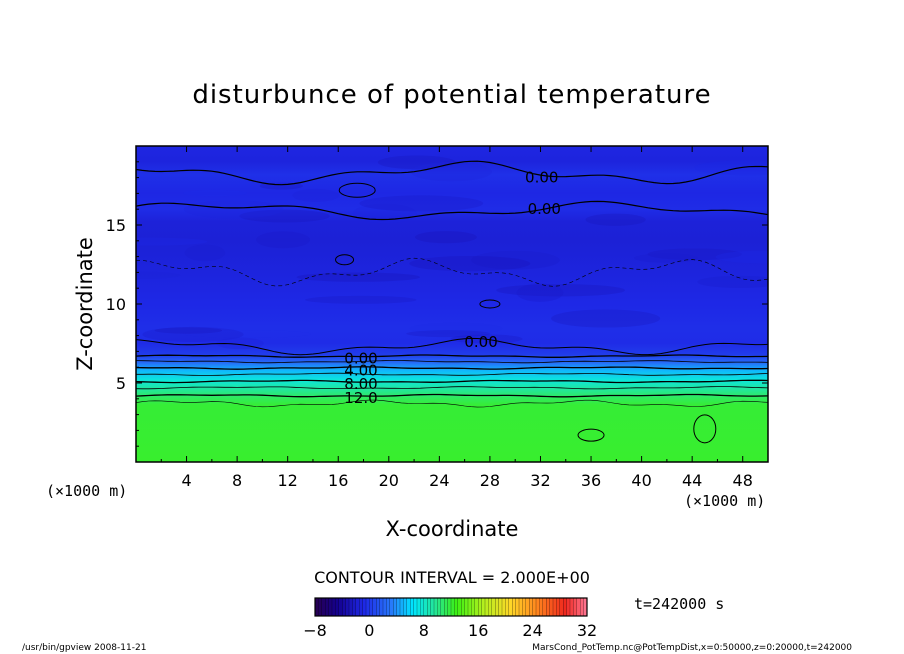  I want to click on time-label: t=242000 s, so click(679, 604).